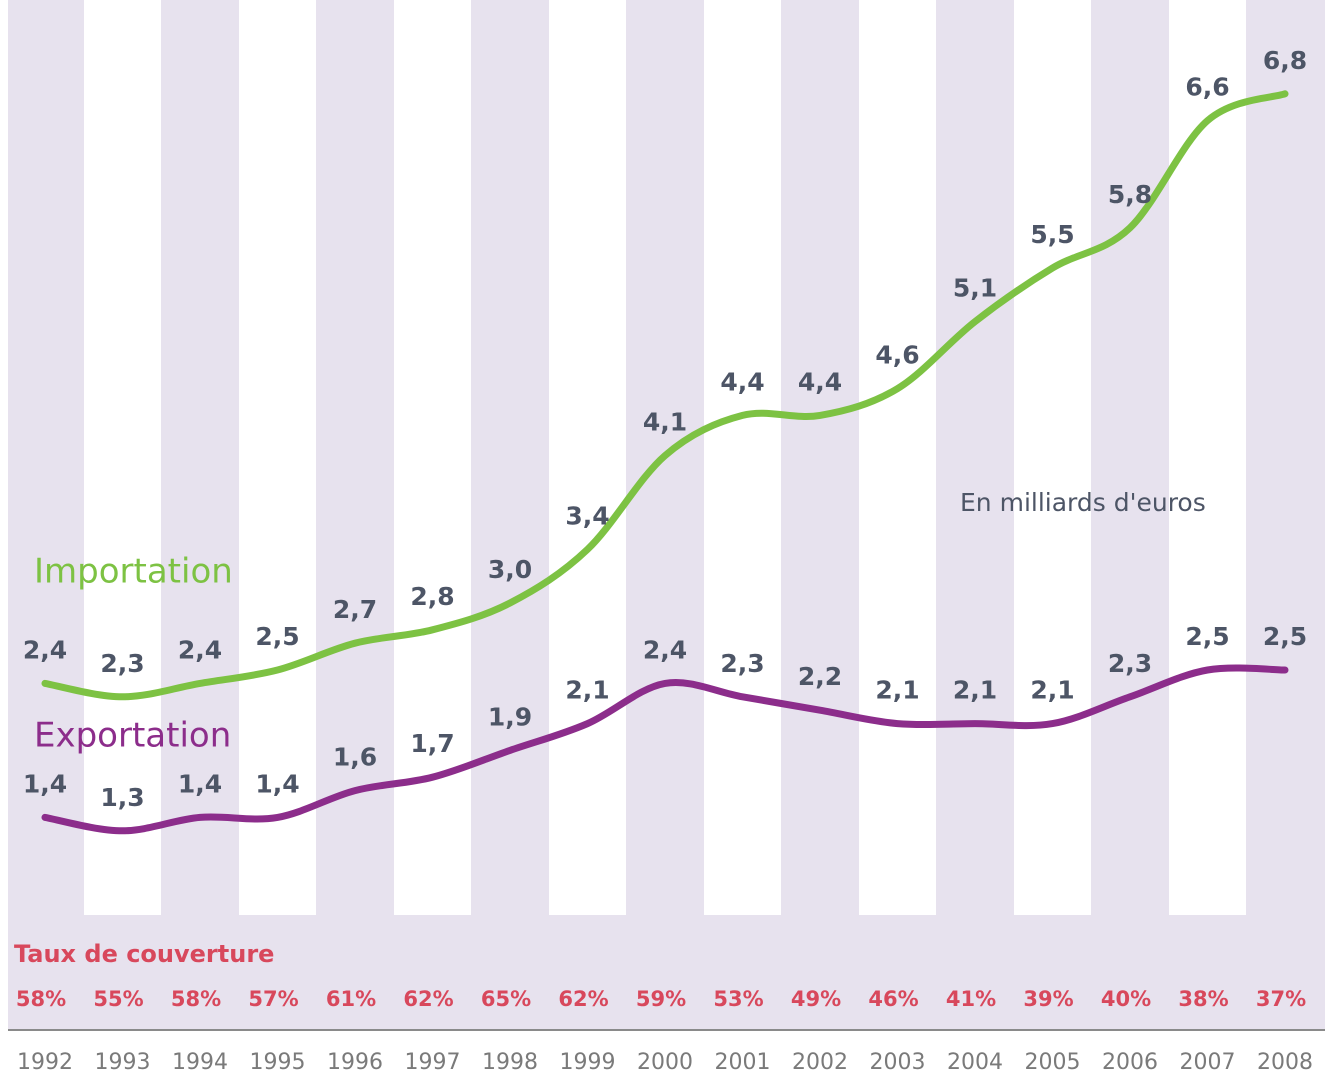  Describe the element at coordinates (1053, 1062) in the screenshot. I see `x-tick-label: 2005` at that location.